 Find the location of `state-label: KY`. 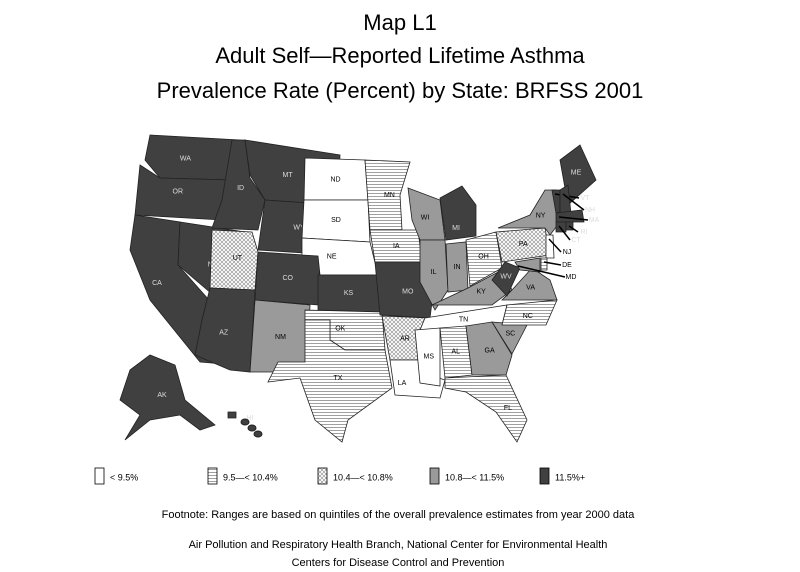

state-label: KY is located at coordinates (482, 291).